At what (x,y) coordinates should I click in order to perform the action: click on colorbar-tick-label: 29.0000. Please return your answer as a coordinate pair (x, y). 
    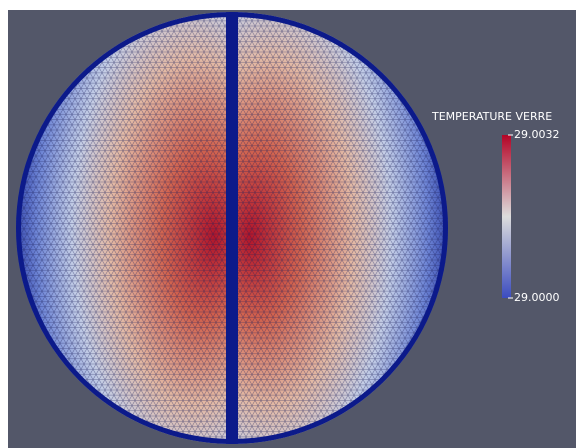
    Looking at the image, I should click on (537, 297).